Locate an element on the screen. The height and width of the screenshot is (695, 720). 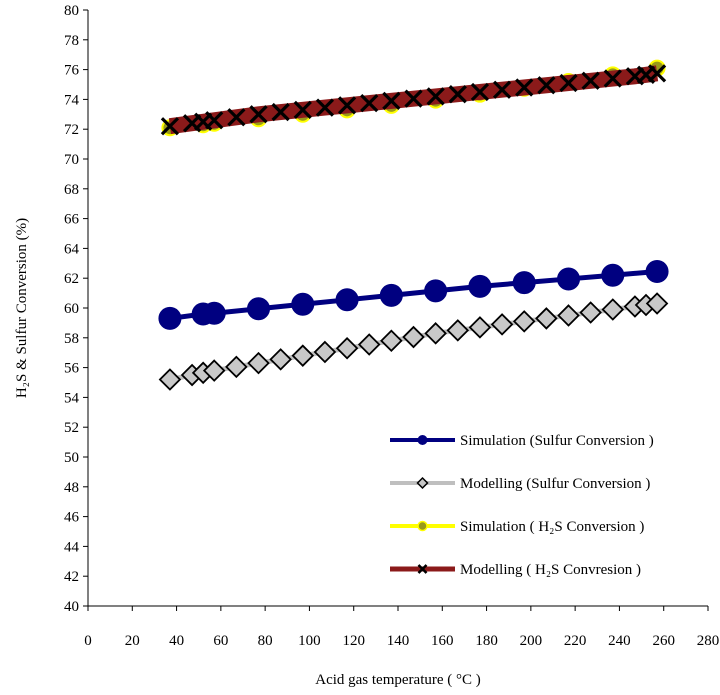
y-tick-label: 70 is located at coordinates (71, 160).